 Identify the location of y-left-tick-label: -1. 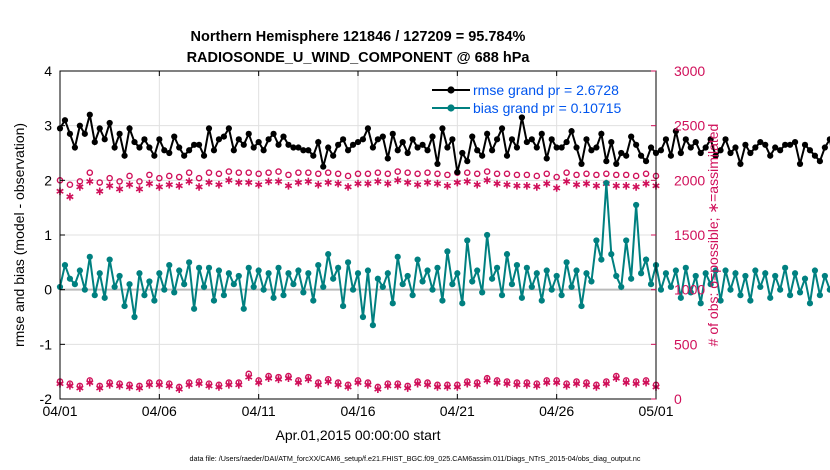
(46, 344).